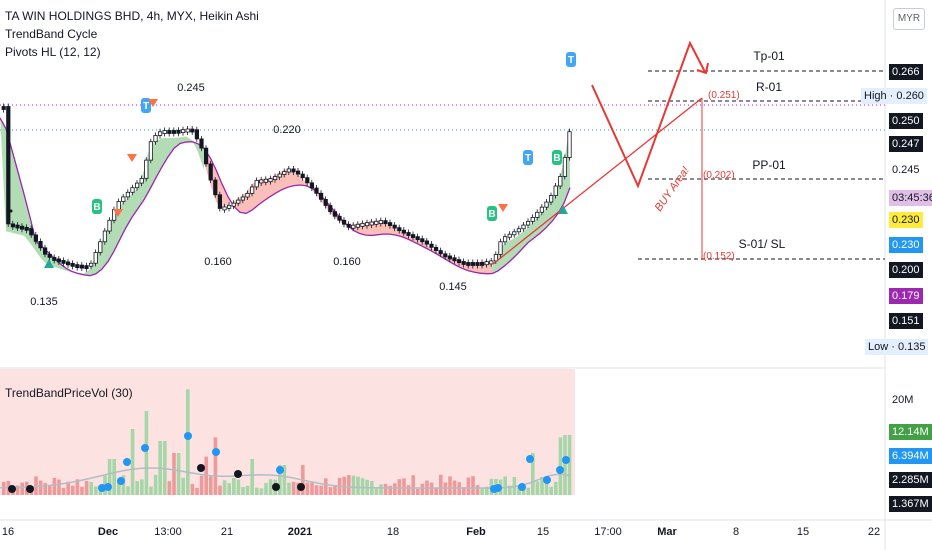 The image size is (932, 550). What do you see at coordinates (563, 209) in the screenshot?
I see `pivot-up-triangle` at bounding box center [563, 209].